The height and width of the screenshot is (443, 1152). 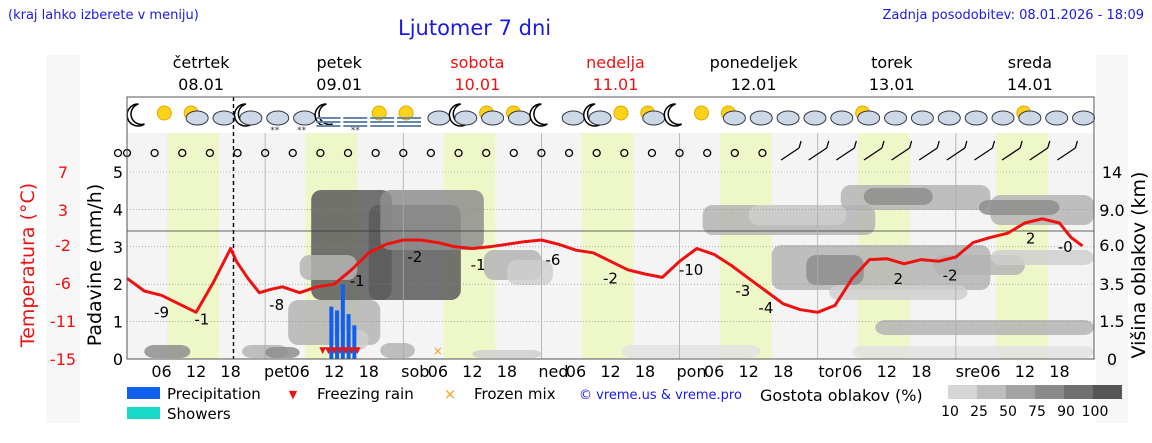 I want to click on moon-fog-icon, so click(x=327, y=115).